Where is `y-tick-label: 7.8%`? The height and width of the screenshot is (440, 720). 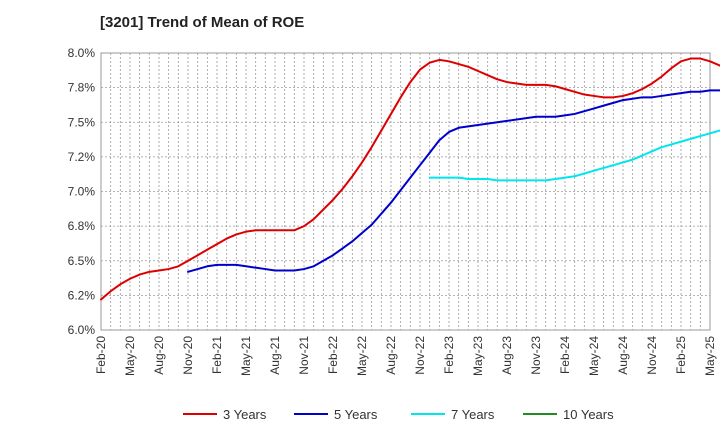 y-tick-label: 7.8% is located at coordinates (82, 88).